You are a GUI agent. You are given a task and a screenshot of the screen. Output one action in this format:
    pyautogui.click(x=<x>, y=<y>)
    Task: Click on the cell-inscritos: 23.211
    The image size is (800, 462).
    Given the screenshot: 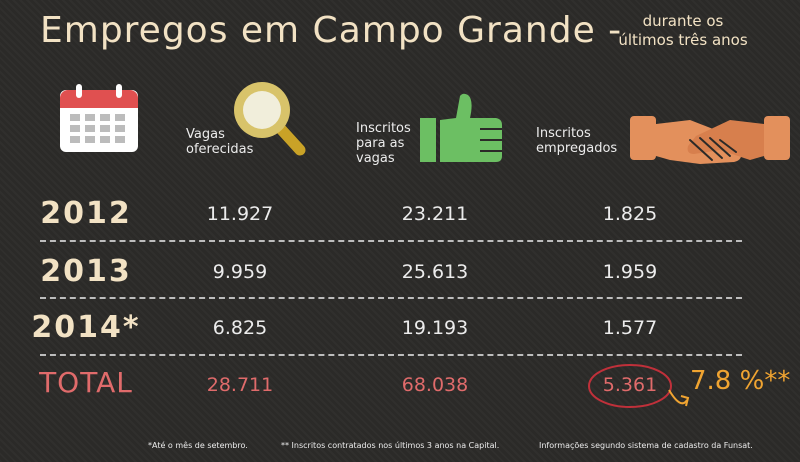 What is the action you would take?
    pyautogui.click(x=435, y=214)
    